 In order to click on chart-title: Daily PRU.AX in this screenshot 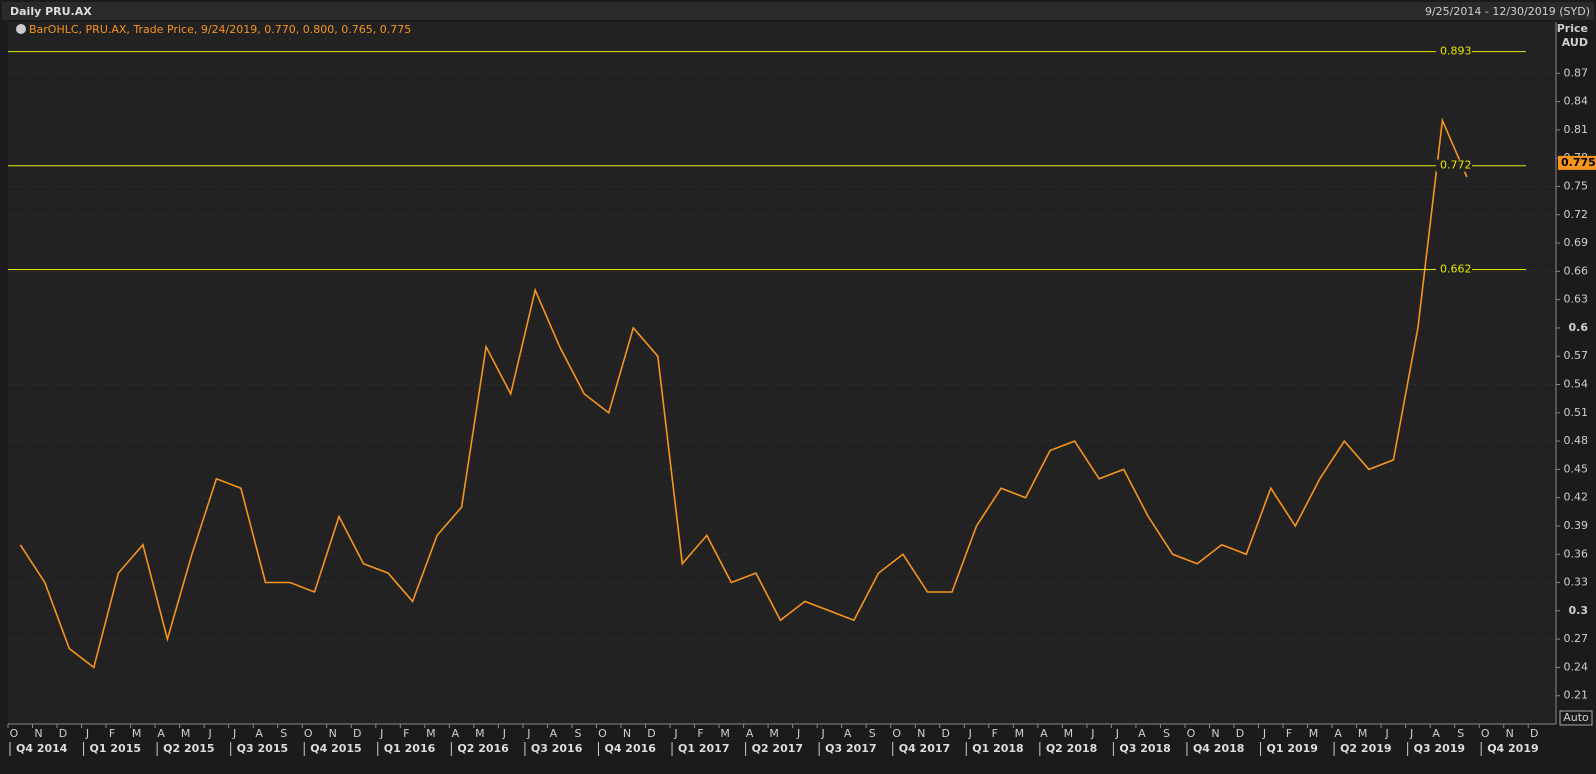, I will do `click(51, 11)`.